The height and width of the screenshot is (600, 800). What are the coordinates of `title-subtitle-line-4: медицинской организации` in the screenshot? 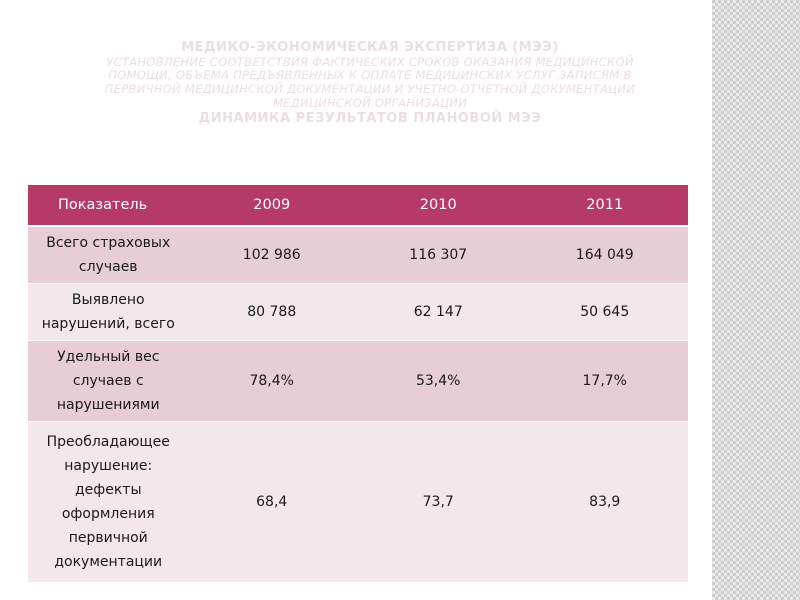 It's located at (370, 102).